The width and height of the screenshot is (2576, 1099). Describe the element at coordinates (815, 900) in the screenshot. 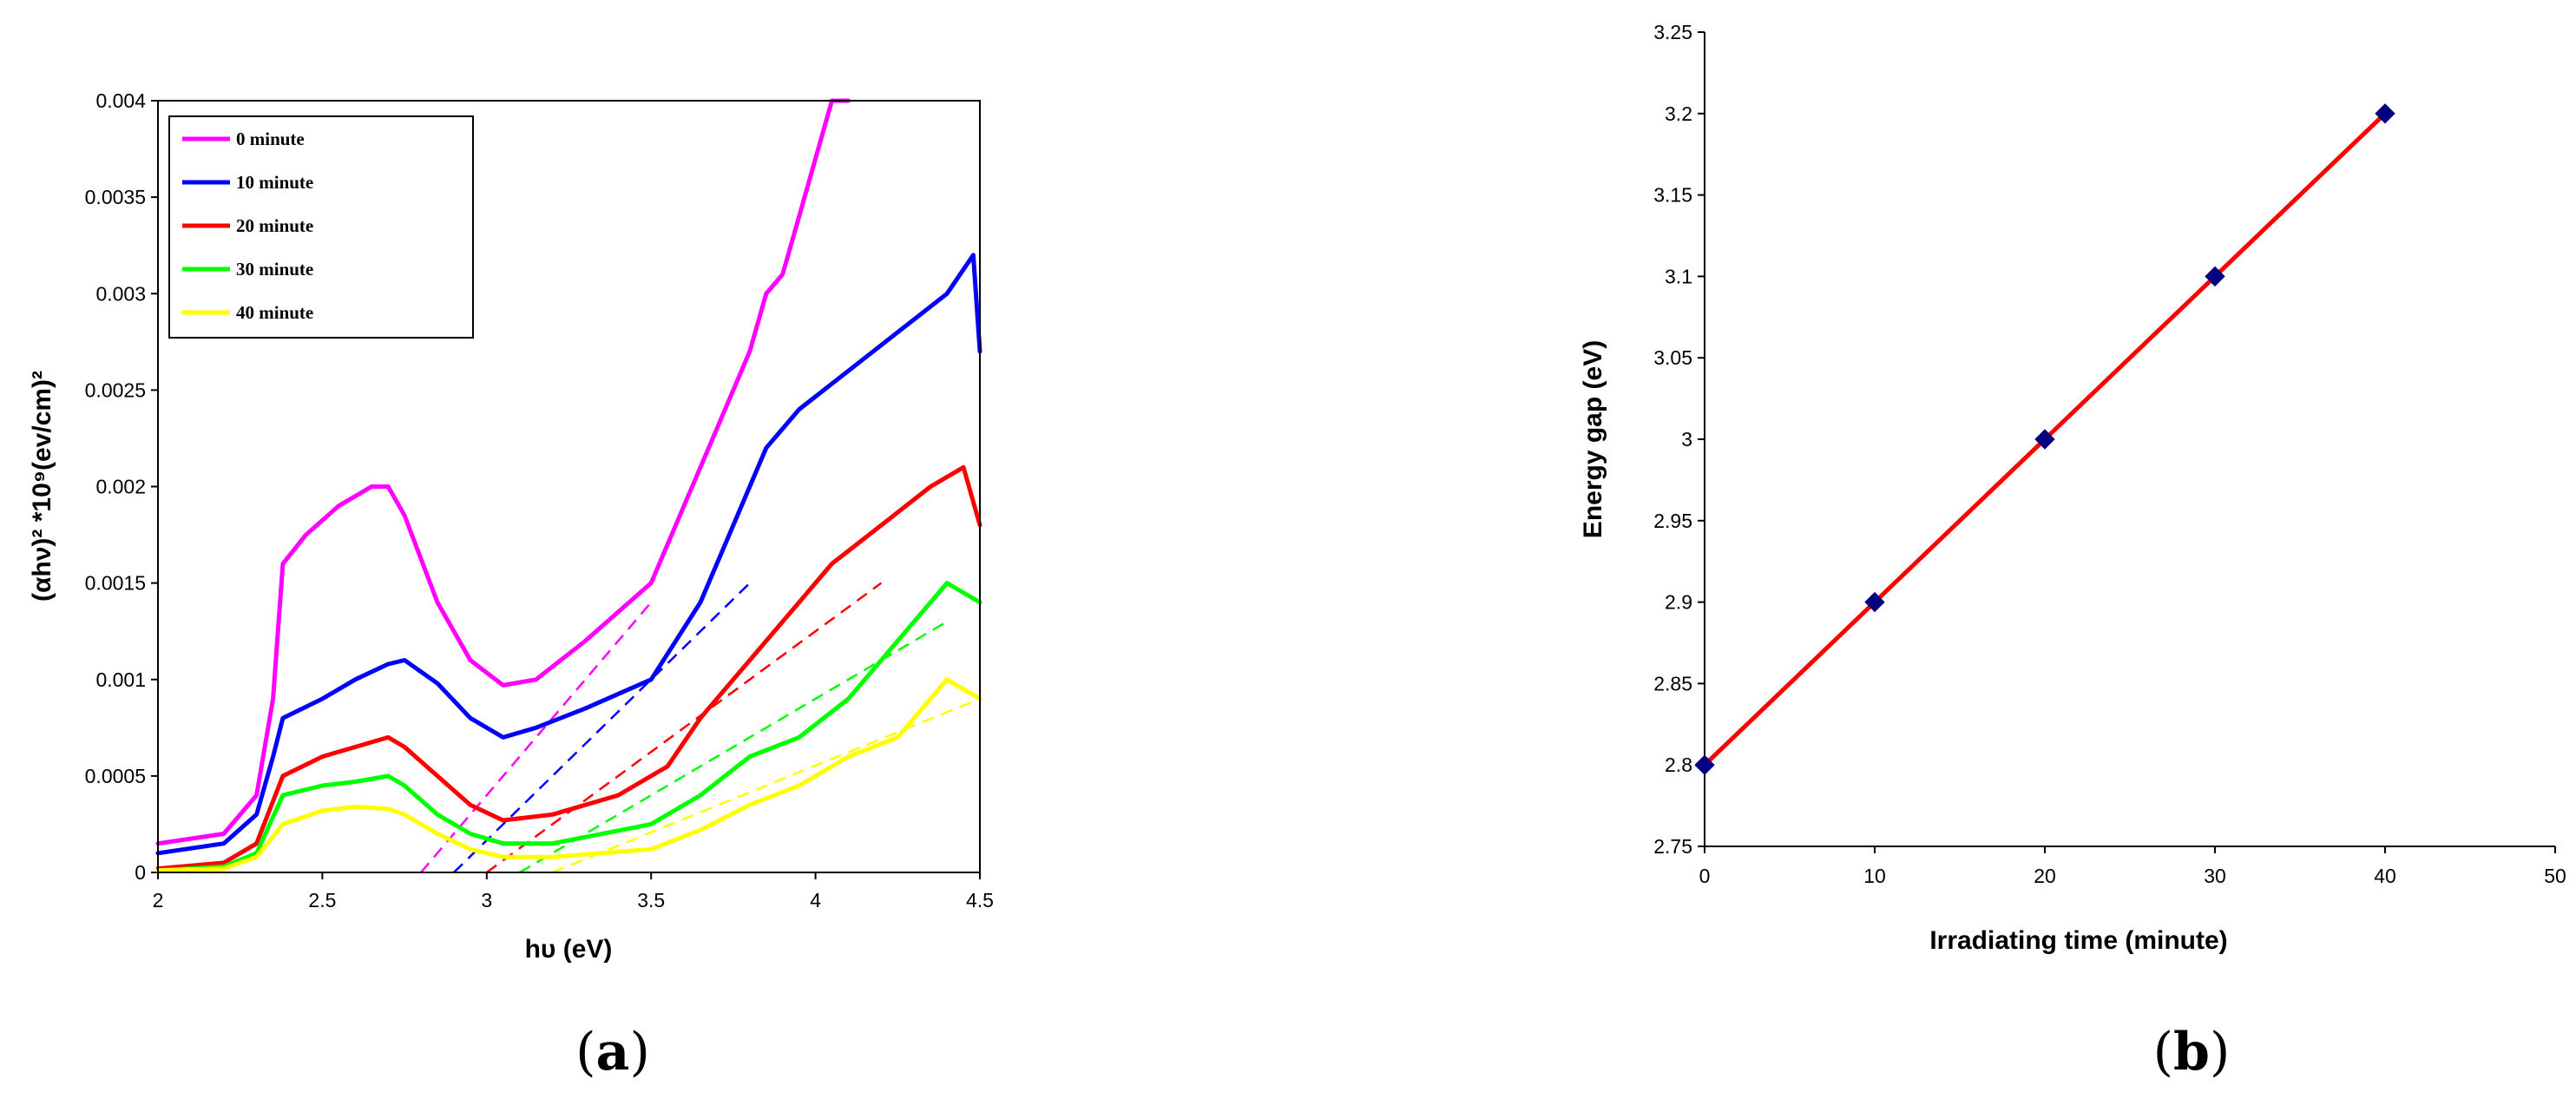

I see `chart-a-x-tick-label: 4` at that location.